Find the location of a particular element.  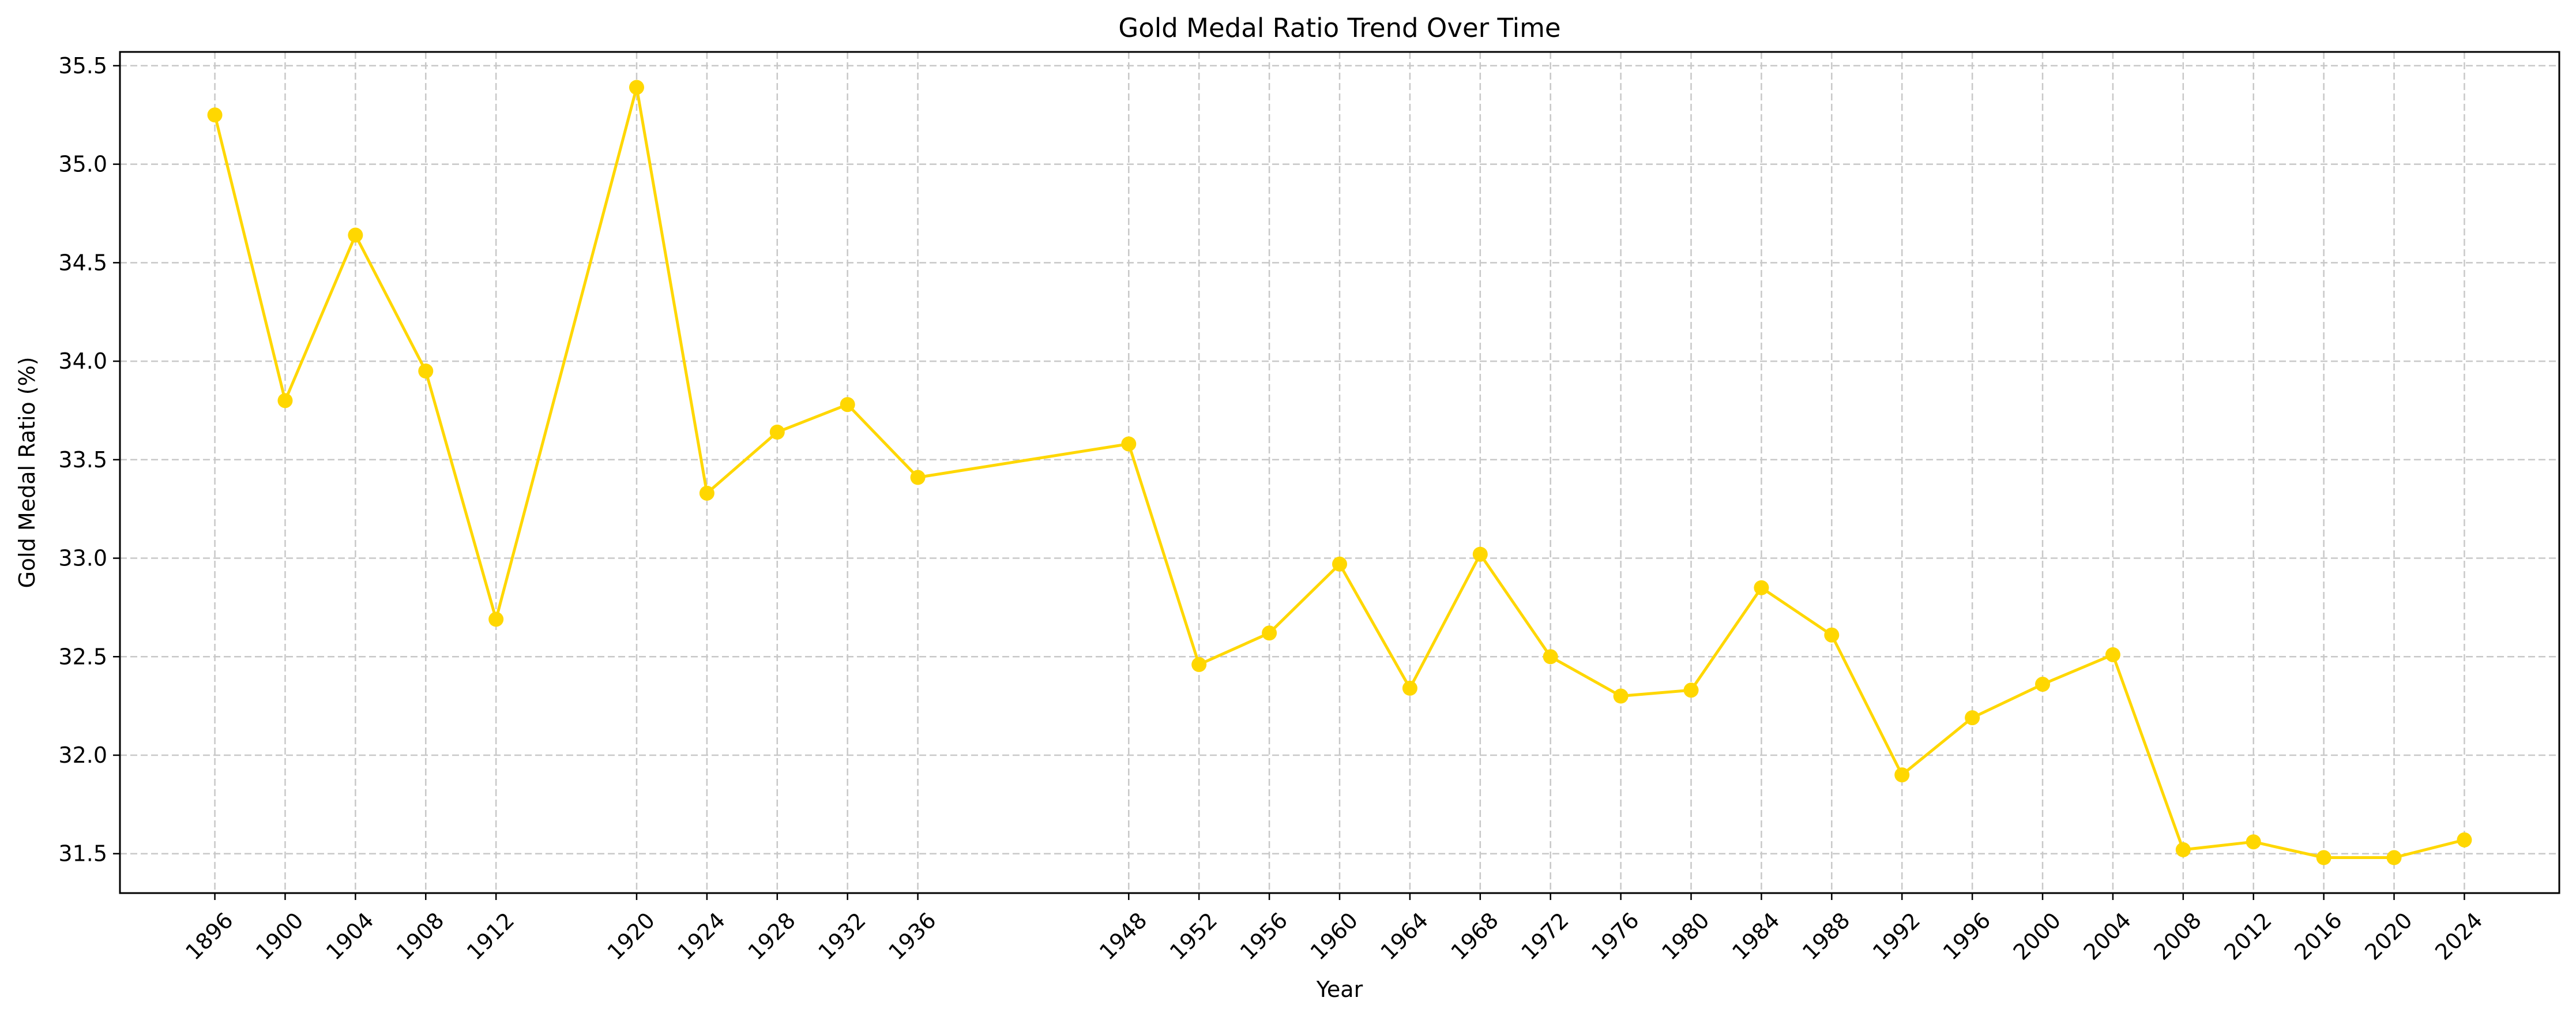

x-tick-label: 1976 is located at coordinates (1615, 936).